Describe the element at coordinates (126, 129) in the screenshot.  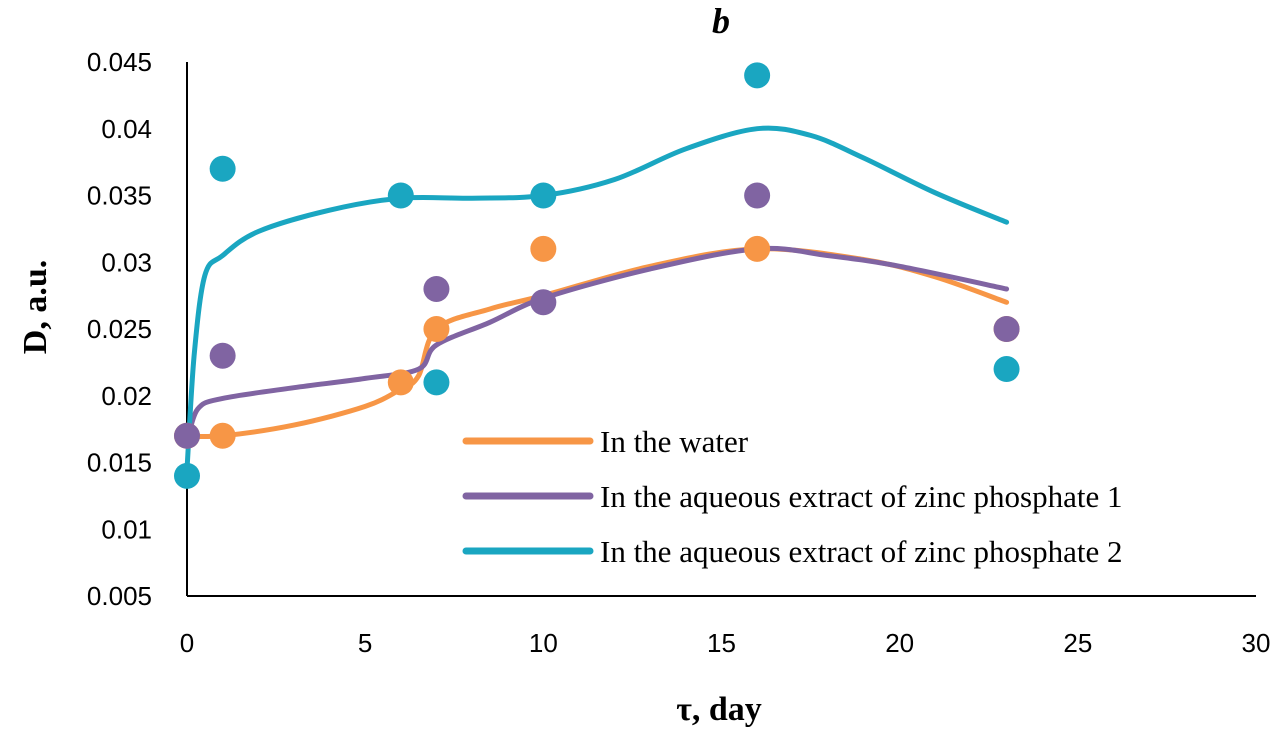
I see `y-tick-label: 0.04` at that location.